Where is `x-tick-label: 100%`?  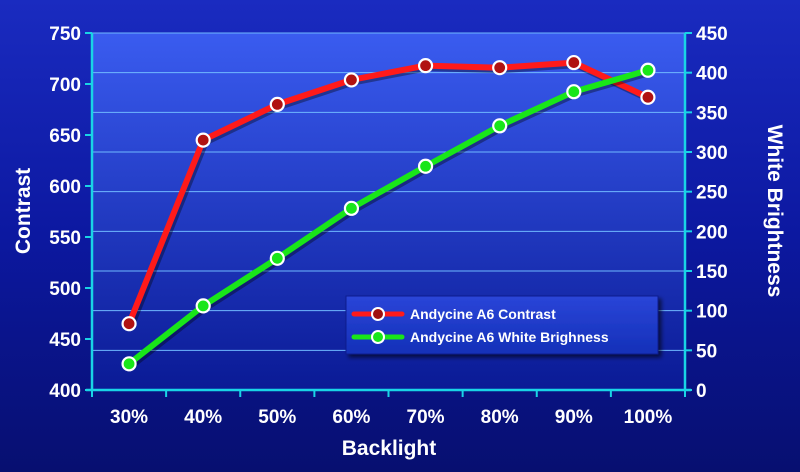
x-tick-label: 100% is located at coordinates (648, 417).